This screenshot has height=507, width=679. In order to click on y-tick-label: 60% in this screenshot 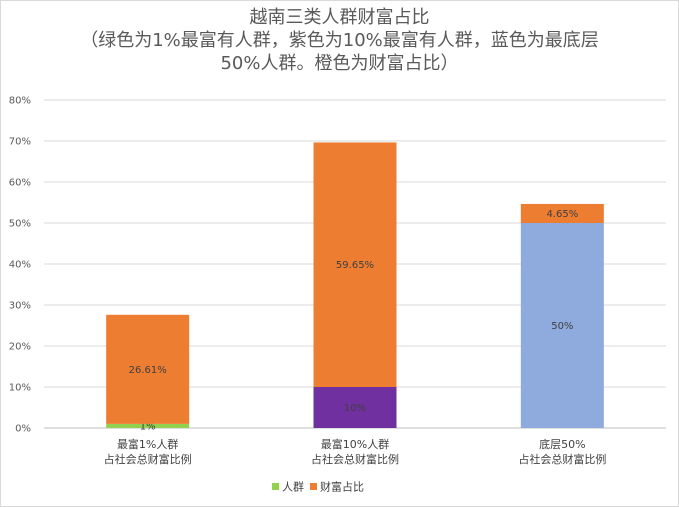, I will do `click(20, 183)`.